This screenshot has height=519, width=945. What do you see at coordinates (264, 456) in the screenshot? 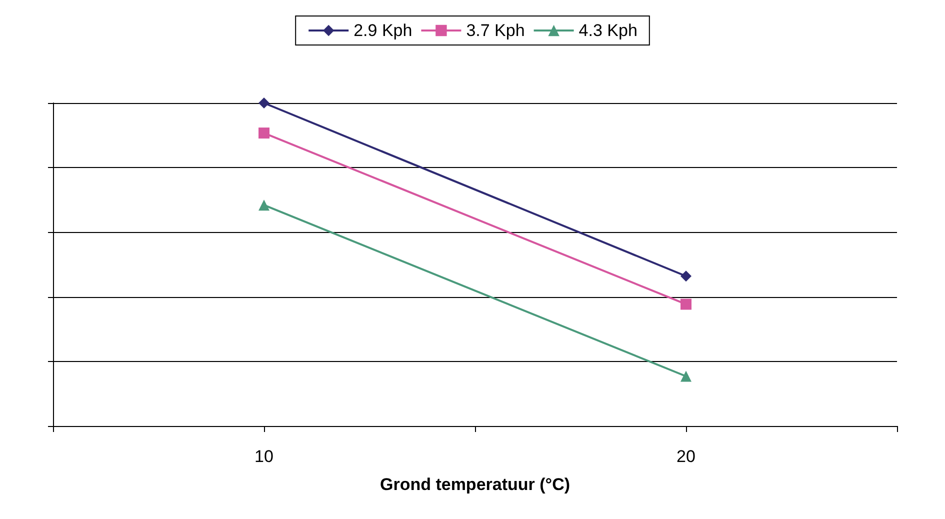
I see `x-tick-label: 10` at bounding box center [264, 456].